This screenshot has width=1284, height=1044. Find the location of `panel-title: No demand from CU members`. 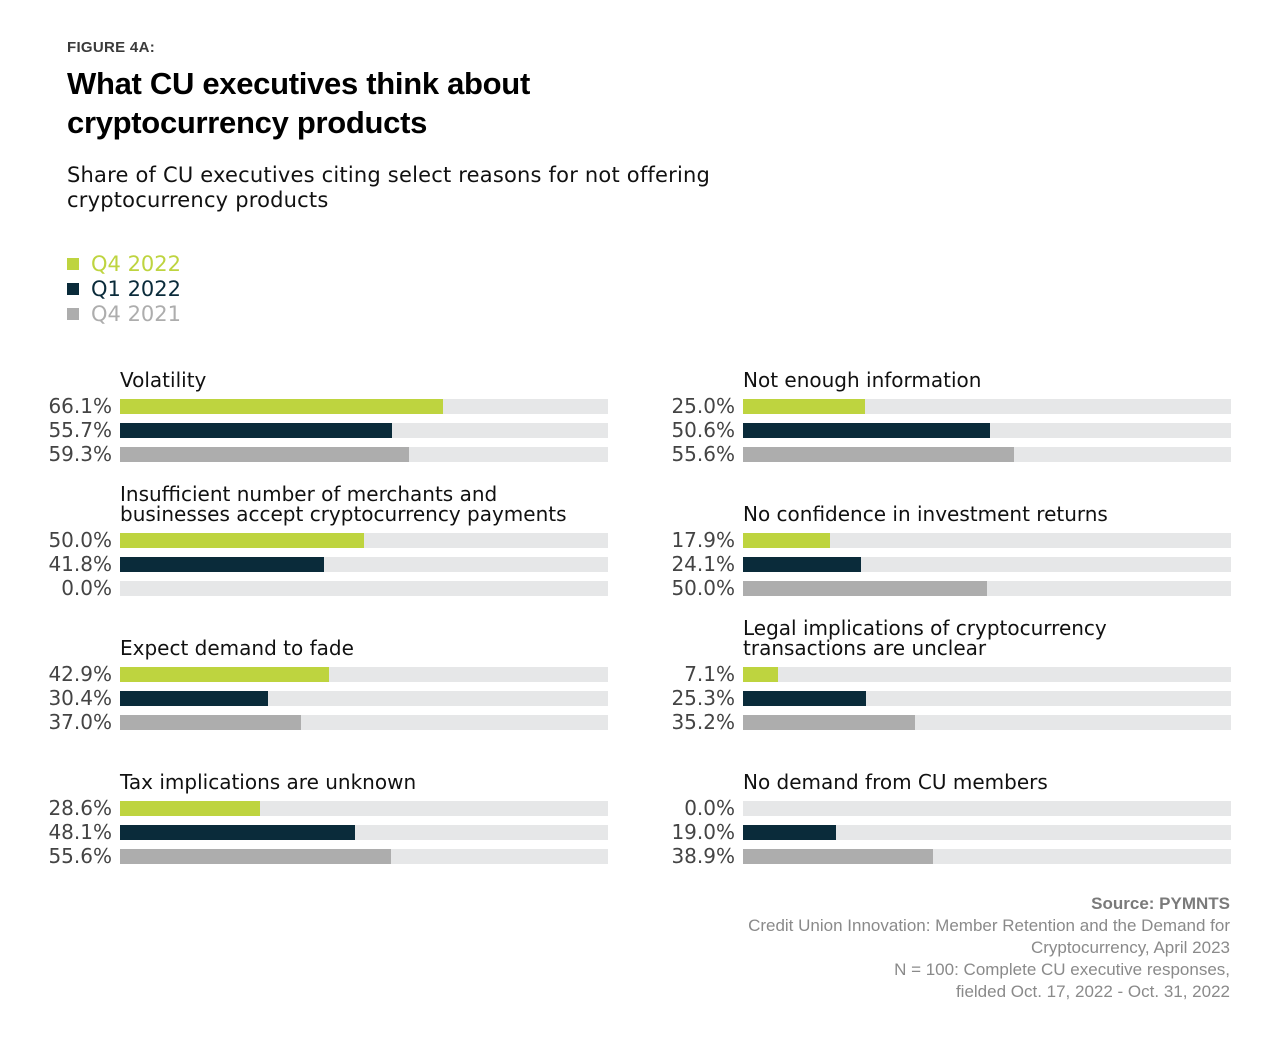

panel-title: No demand from CU members is located at coordinates (895, 782).